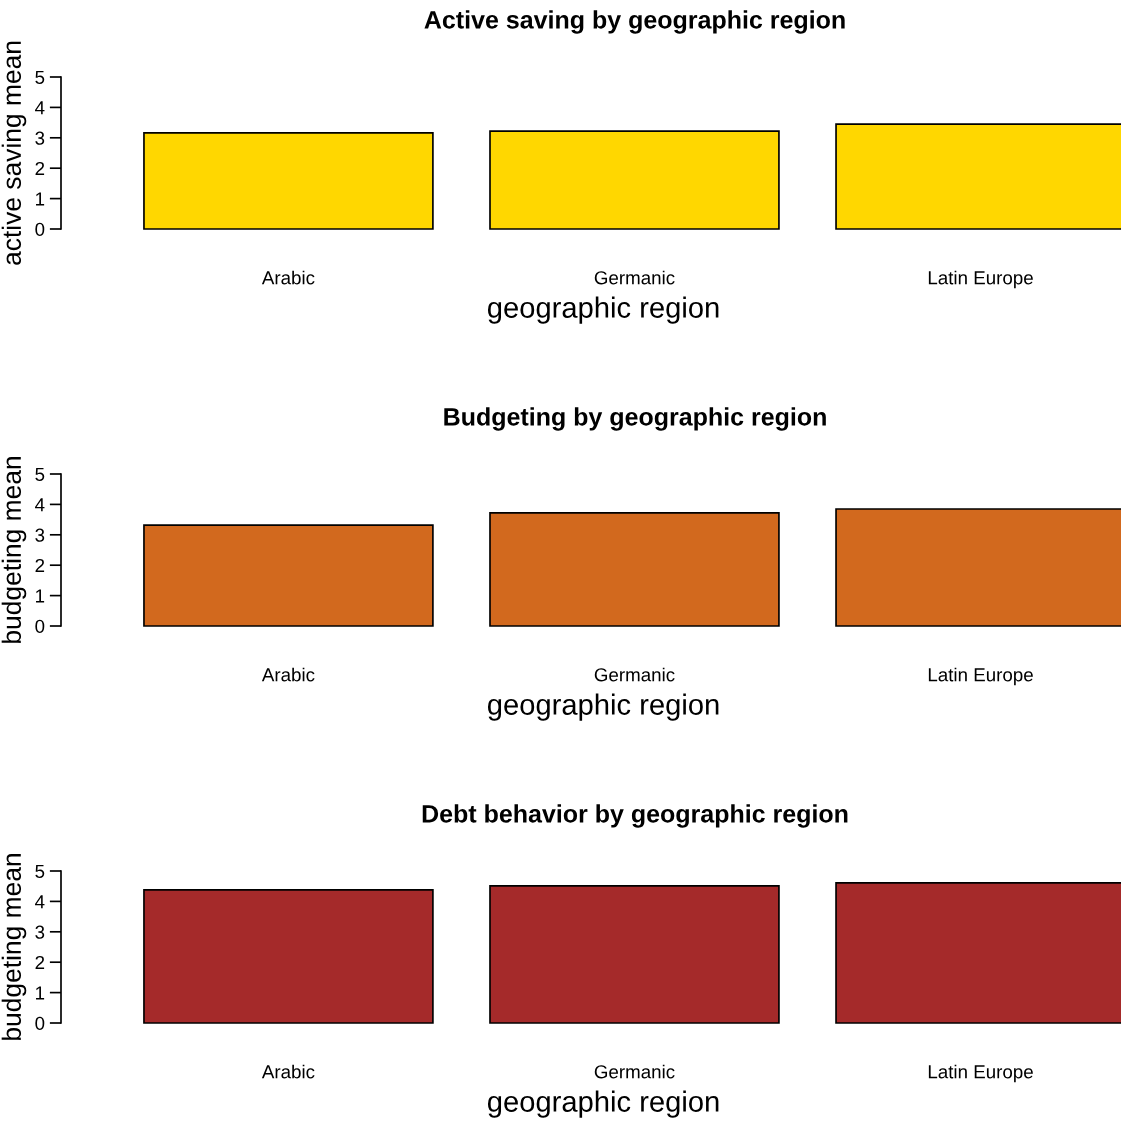 This screenshot has height=1121, width=1121. Describe the element at coordinates (14, 153) in the screenshot. I see `y-axis-title: active saving mean` at that location.